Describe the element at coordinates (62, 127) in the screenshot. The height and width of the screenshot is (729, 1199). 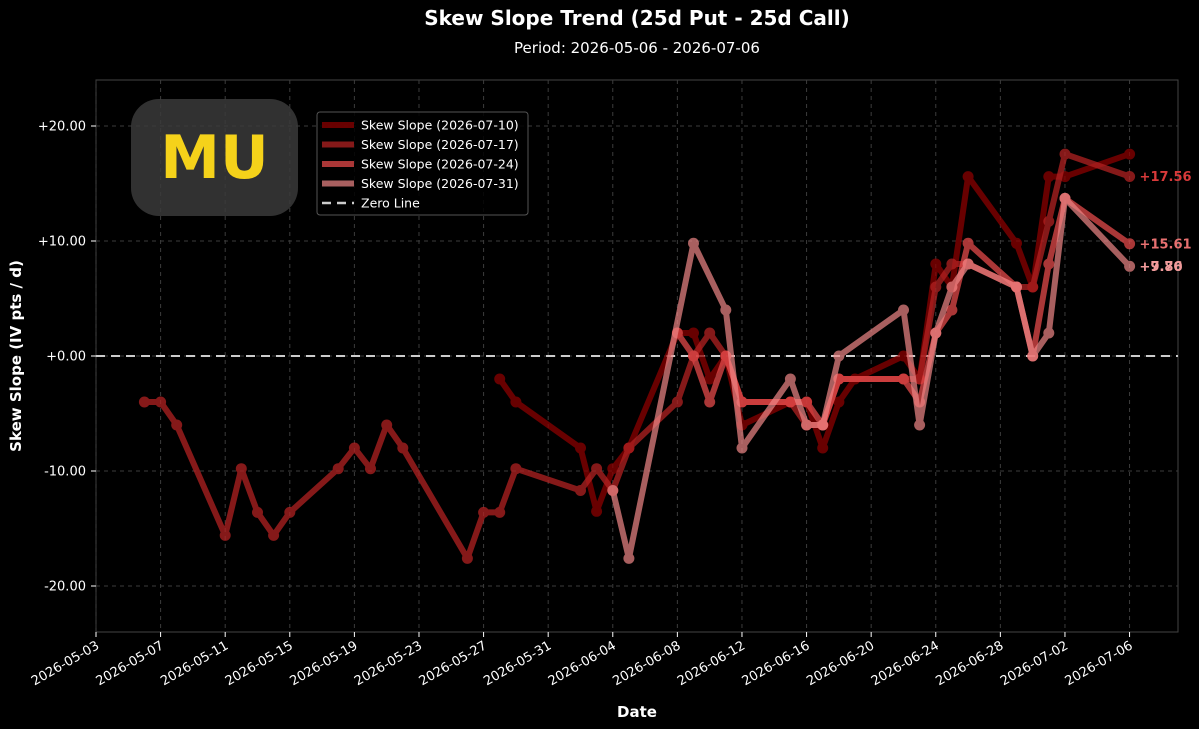
I see `y-tick-label: +20.00` at that location.